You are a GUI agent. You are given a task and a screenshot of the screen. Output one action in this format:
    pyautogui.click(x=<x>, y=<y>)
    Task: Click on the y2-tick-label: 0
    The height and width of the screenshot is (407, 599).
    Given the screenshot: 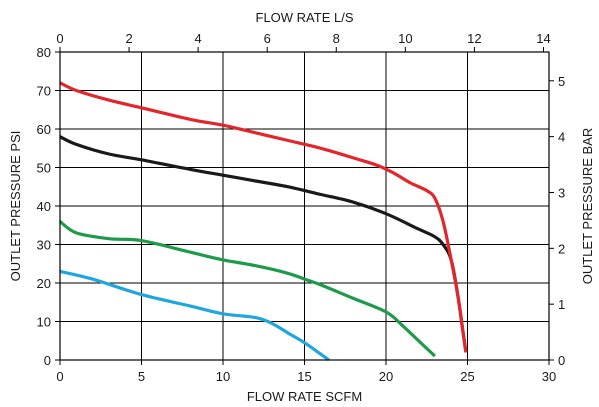 What is the action you would take?
    pyautogui.click(x=561, y=360)
    